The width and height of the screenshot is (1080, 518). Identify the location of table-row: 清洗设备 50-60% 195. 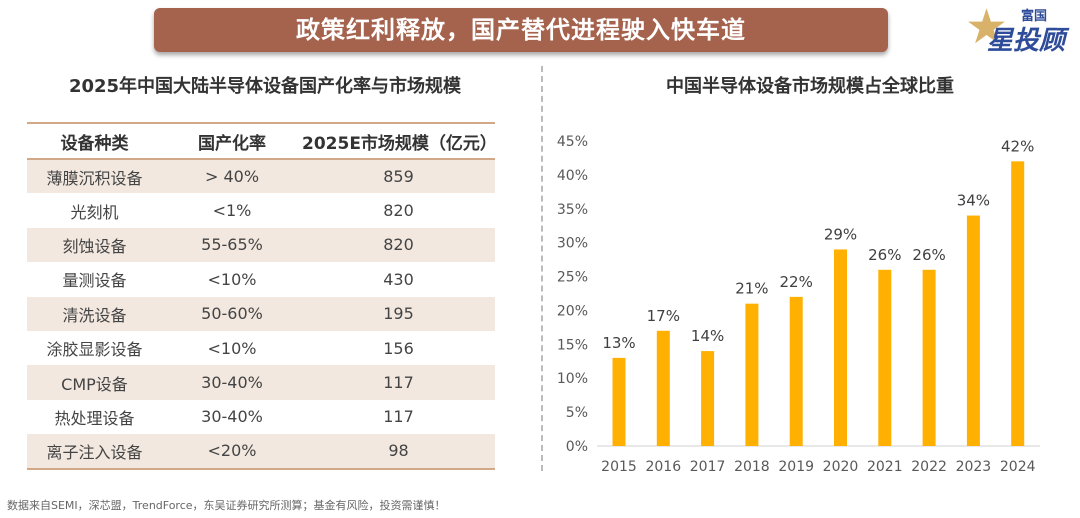
(261, 313).